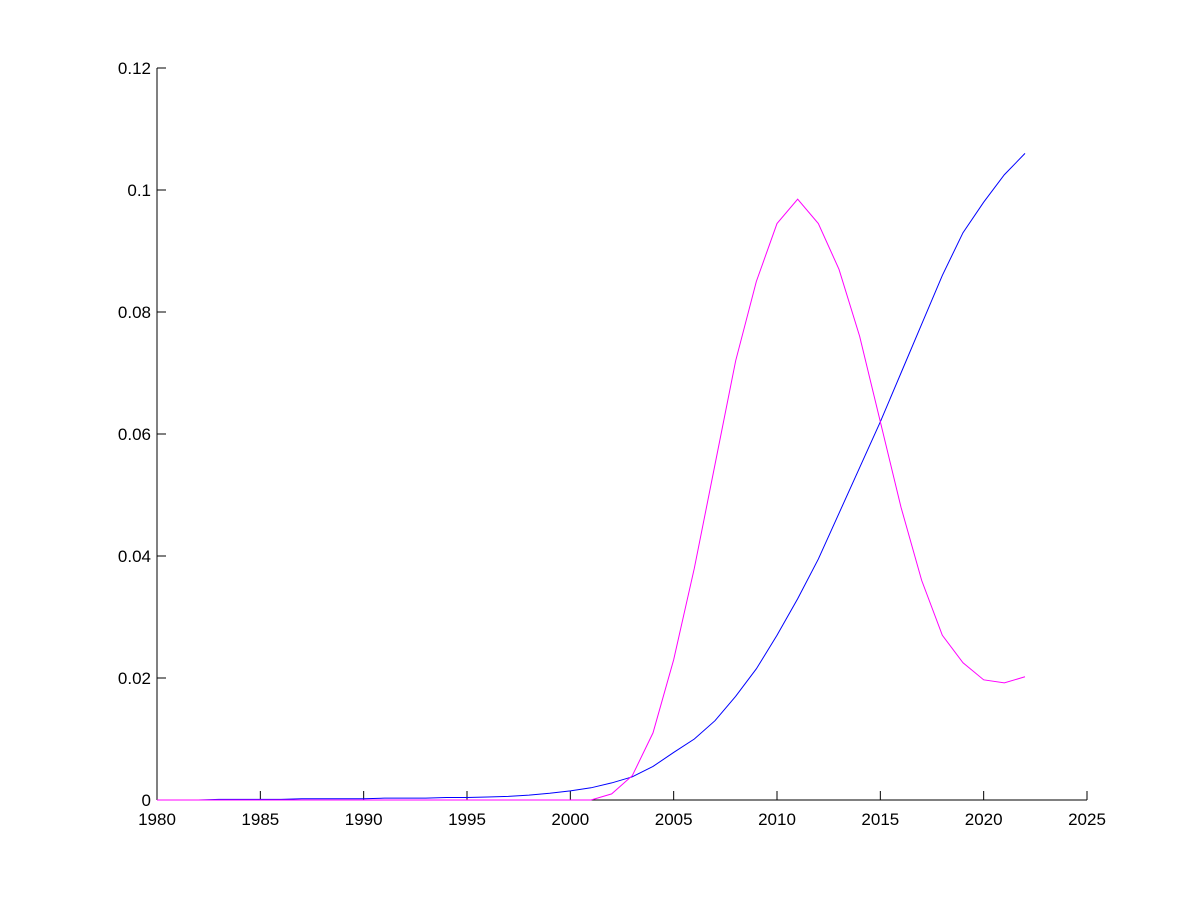 This screenshot has width=1200, height=900. I want to click on y-tick-label: 0.02, so click(134, 678).